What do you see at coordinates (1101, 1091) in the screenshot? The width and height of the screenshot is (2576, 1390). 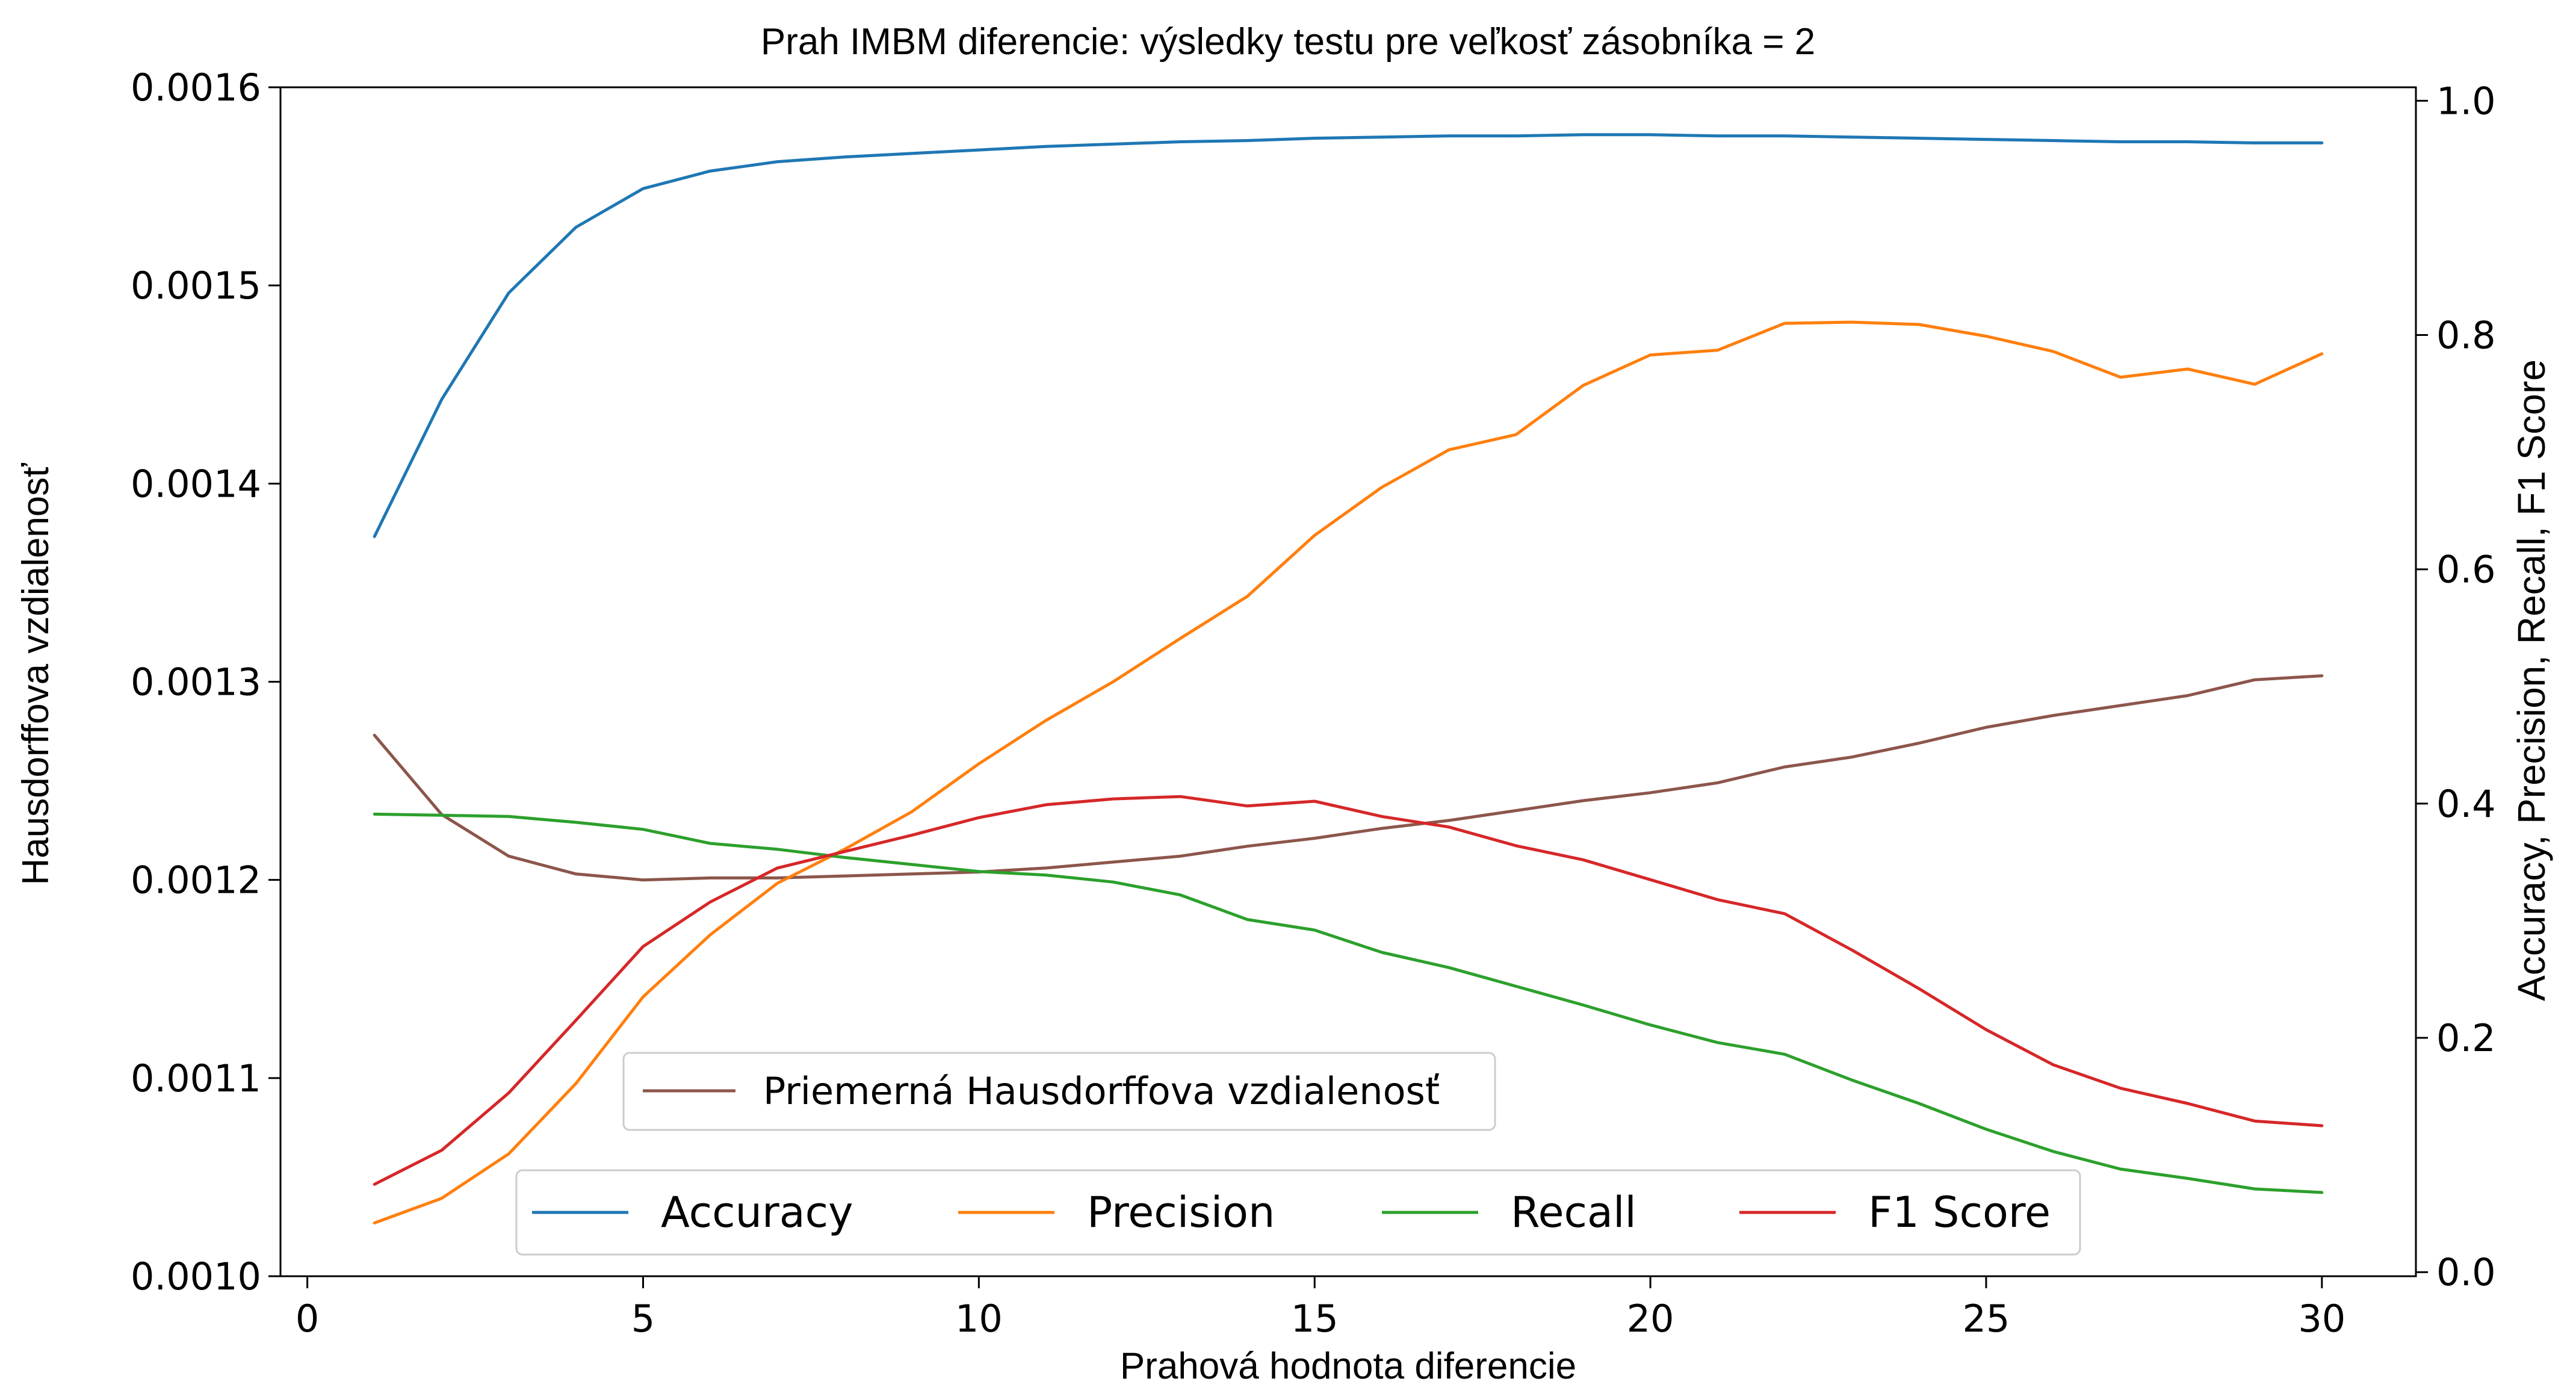 I see `legend-label-hausdorff: Priemerná Hausdorffova vzdialenosť` at bounding box center [1101, 1091].